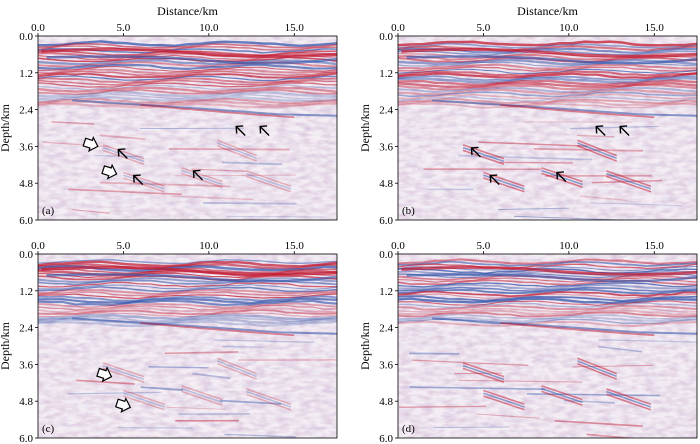 This screenshot has height=444, width=700. Describe the element at coordinates (48, 211) in the screenshot. I see `panel-label: (a)` at that location.